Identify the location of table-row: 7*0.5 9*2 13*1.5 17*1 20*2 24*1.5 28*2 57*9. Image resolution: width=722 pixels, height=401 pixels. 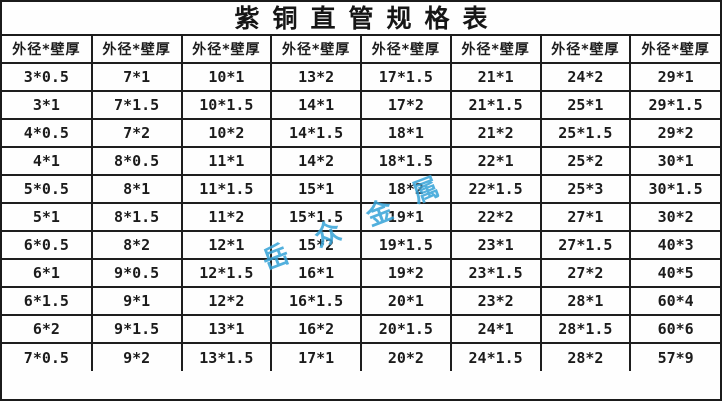
(361, 356).